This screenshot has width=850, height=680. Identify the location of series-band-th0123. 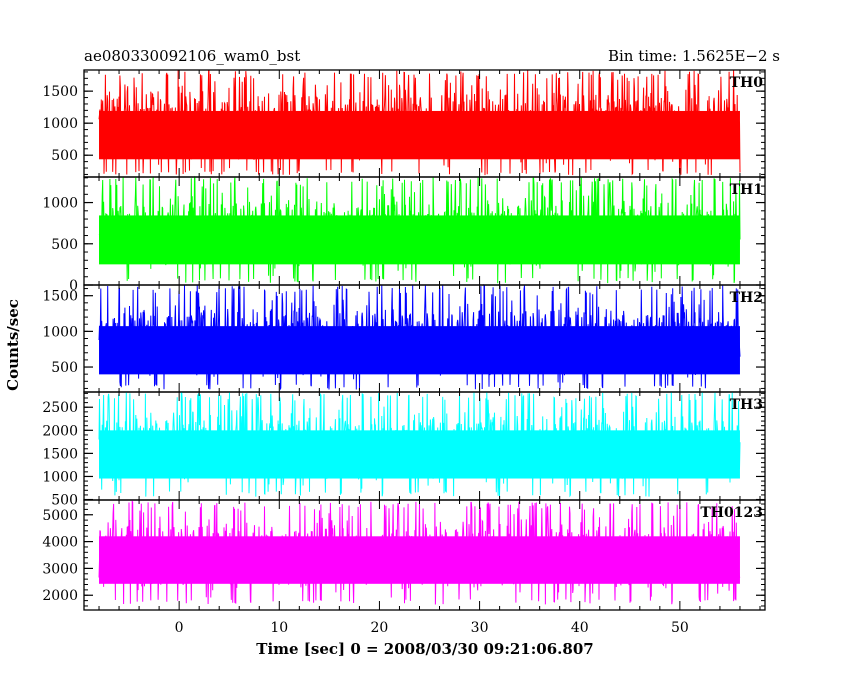
(419, 560).